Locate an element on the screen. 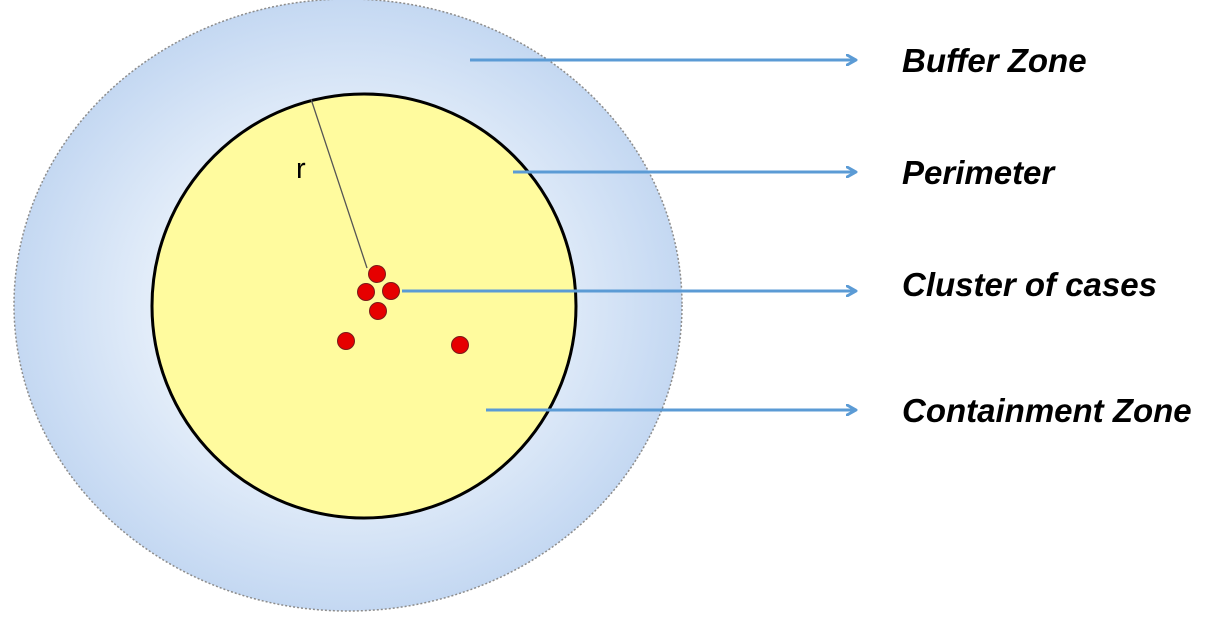 This screenshot has width=1207, height=618. cluster-of-cases-label: Cluster of cases is located at coordinates (1029, 284).